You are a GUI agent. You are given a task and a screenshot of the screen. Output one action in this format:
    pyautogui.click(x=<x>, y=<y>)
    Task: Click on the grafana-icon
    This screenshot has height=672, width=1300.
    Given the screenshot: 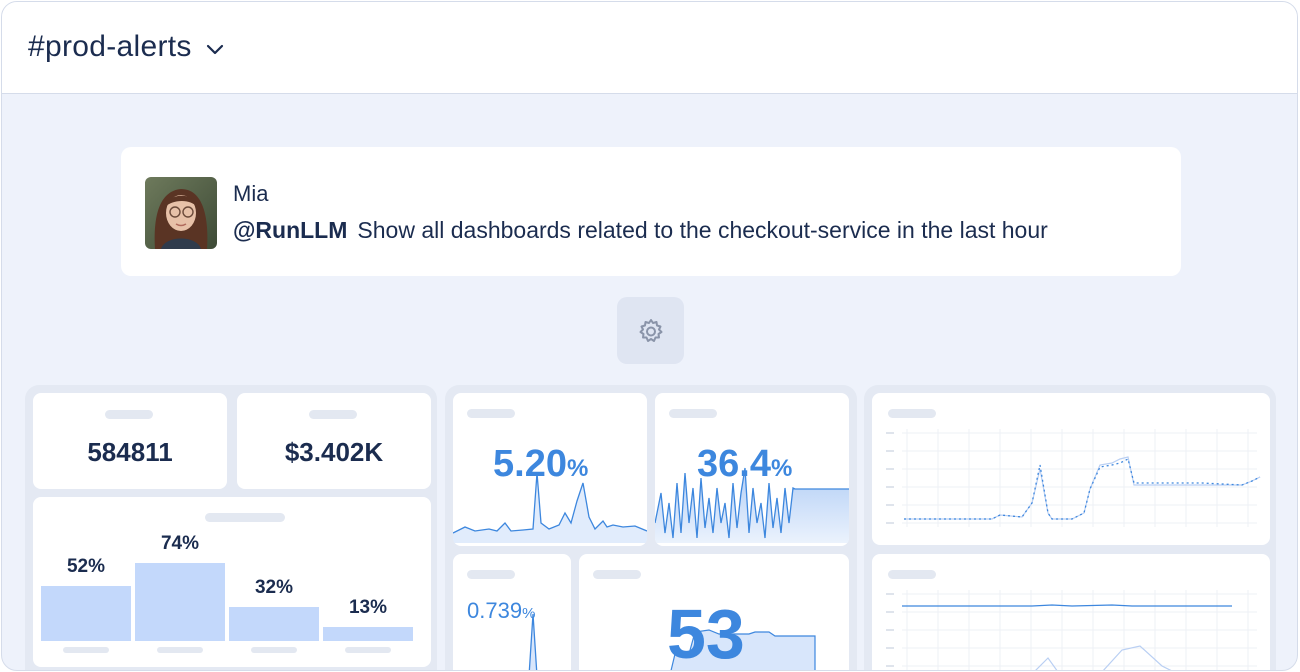 What is the action you would take?
    pyautogui.click(x=650, y=330)
    